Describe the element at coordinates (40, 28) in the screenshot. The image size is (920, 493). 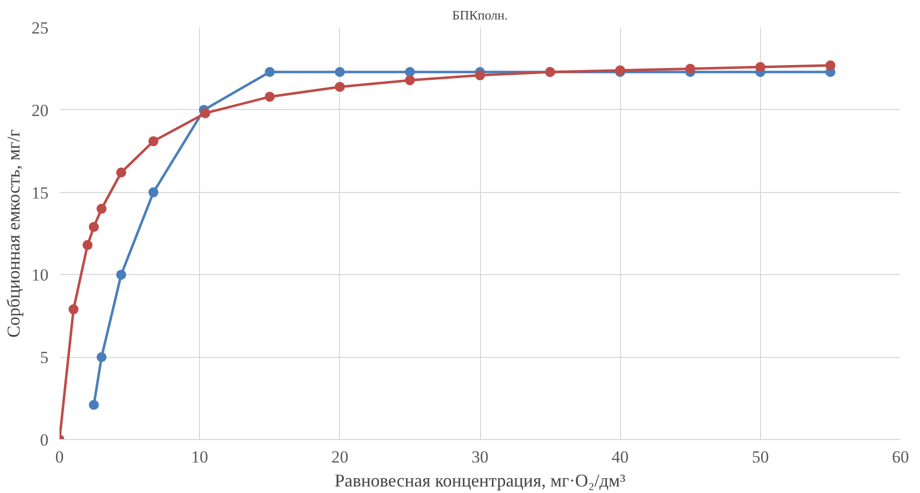
I see `y-tick-label: 25` at that location.